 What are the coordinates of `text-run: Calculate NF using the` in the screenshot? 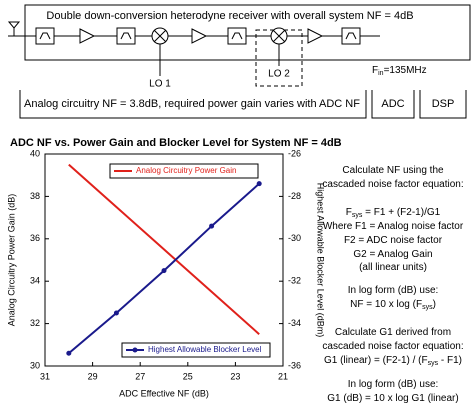 It's located at (393, 170).